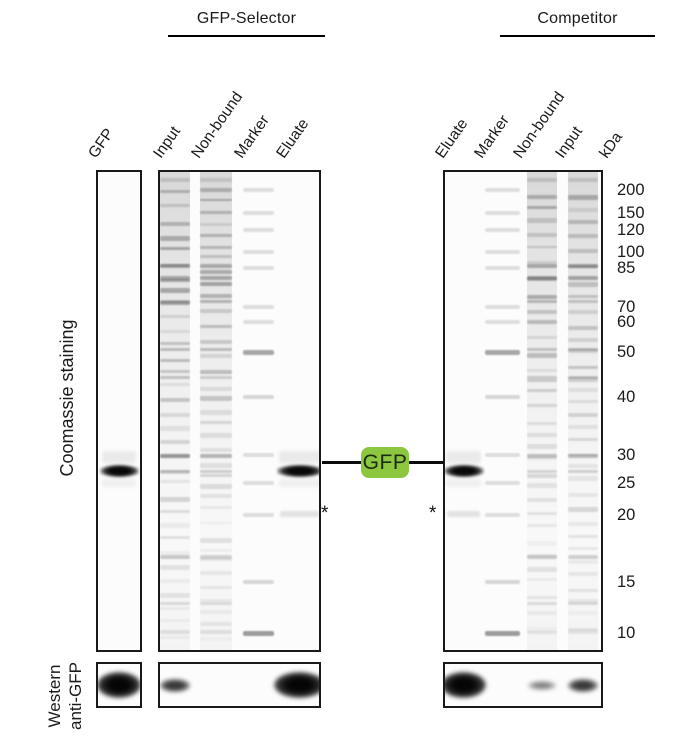  What do you see at coordinates (631, 251) in the screenshot?
I see `kda-tick-label: 100` at bounding box center [631, 251].